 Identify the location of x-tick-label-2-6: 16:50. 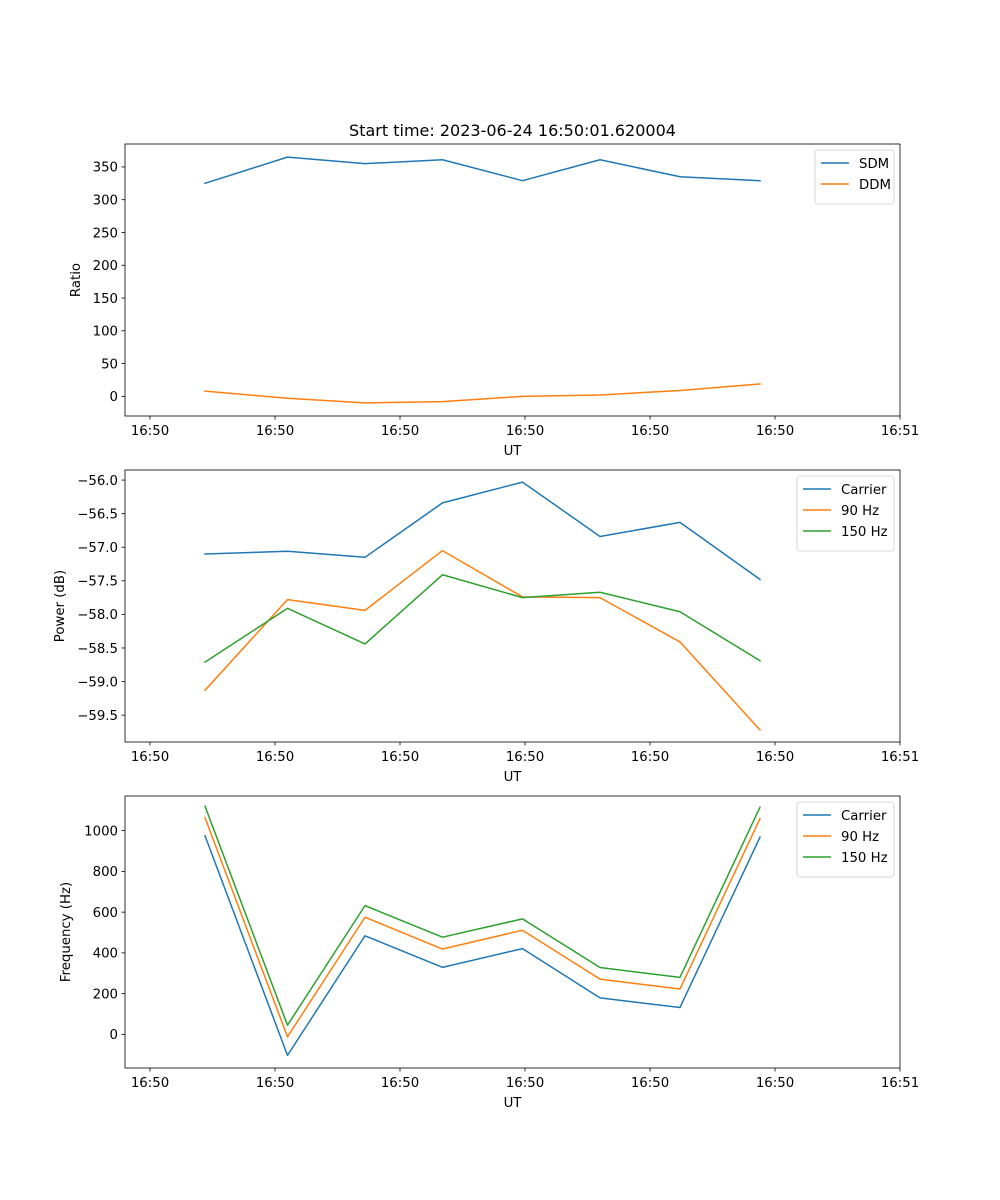
(775, 757).